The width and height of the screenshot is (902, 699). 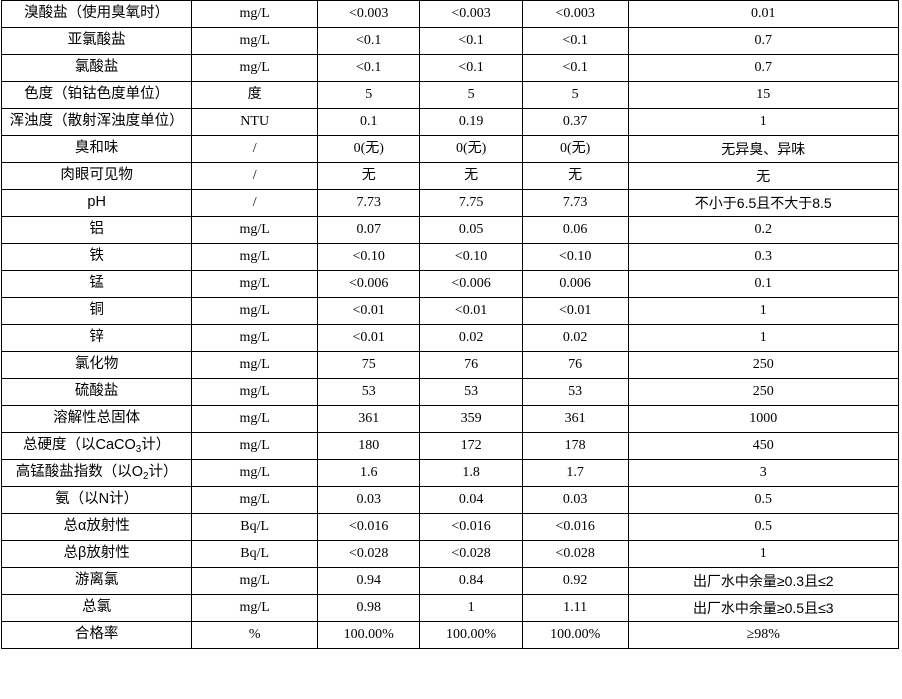 What do you see at coordinates (97, 446) in the screenshot?
I see `parameter-name-cell: 总硬度（以CaCO3计）` at bounding box center [97, 446].